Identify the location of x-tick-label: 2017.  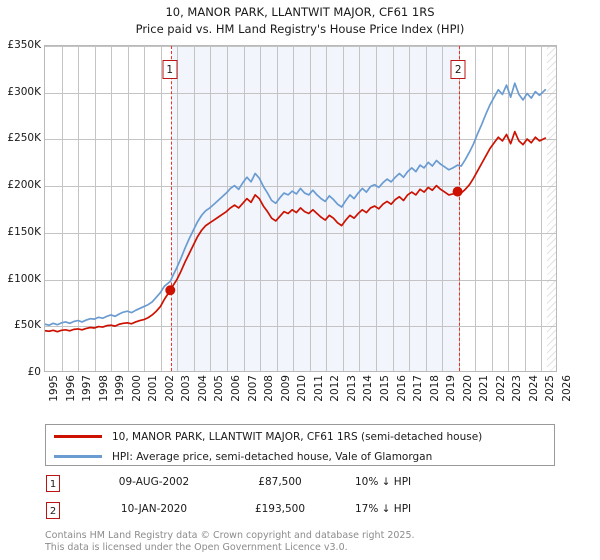
(418, 388).